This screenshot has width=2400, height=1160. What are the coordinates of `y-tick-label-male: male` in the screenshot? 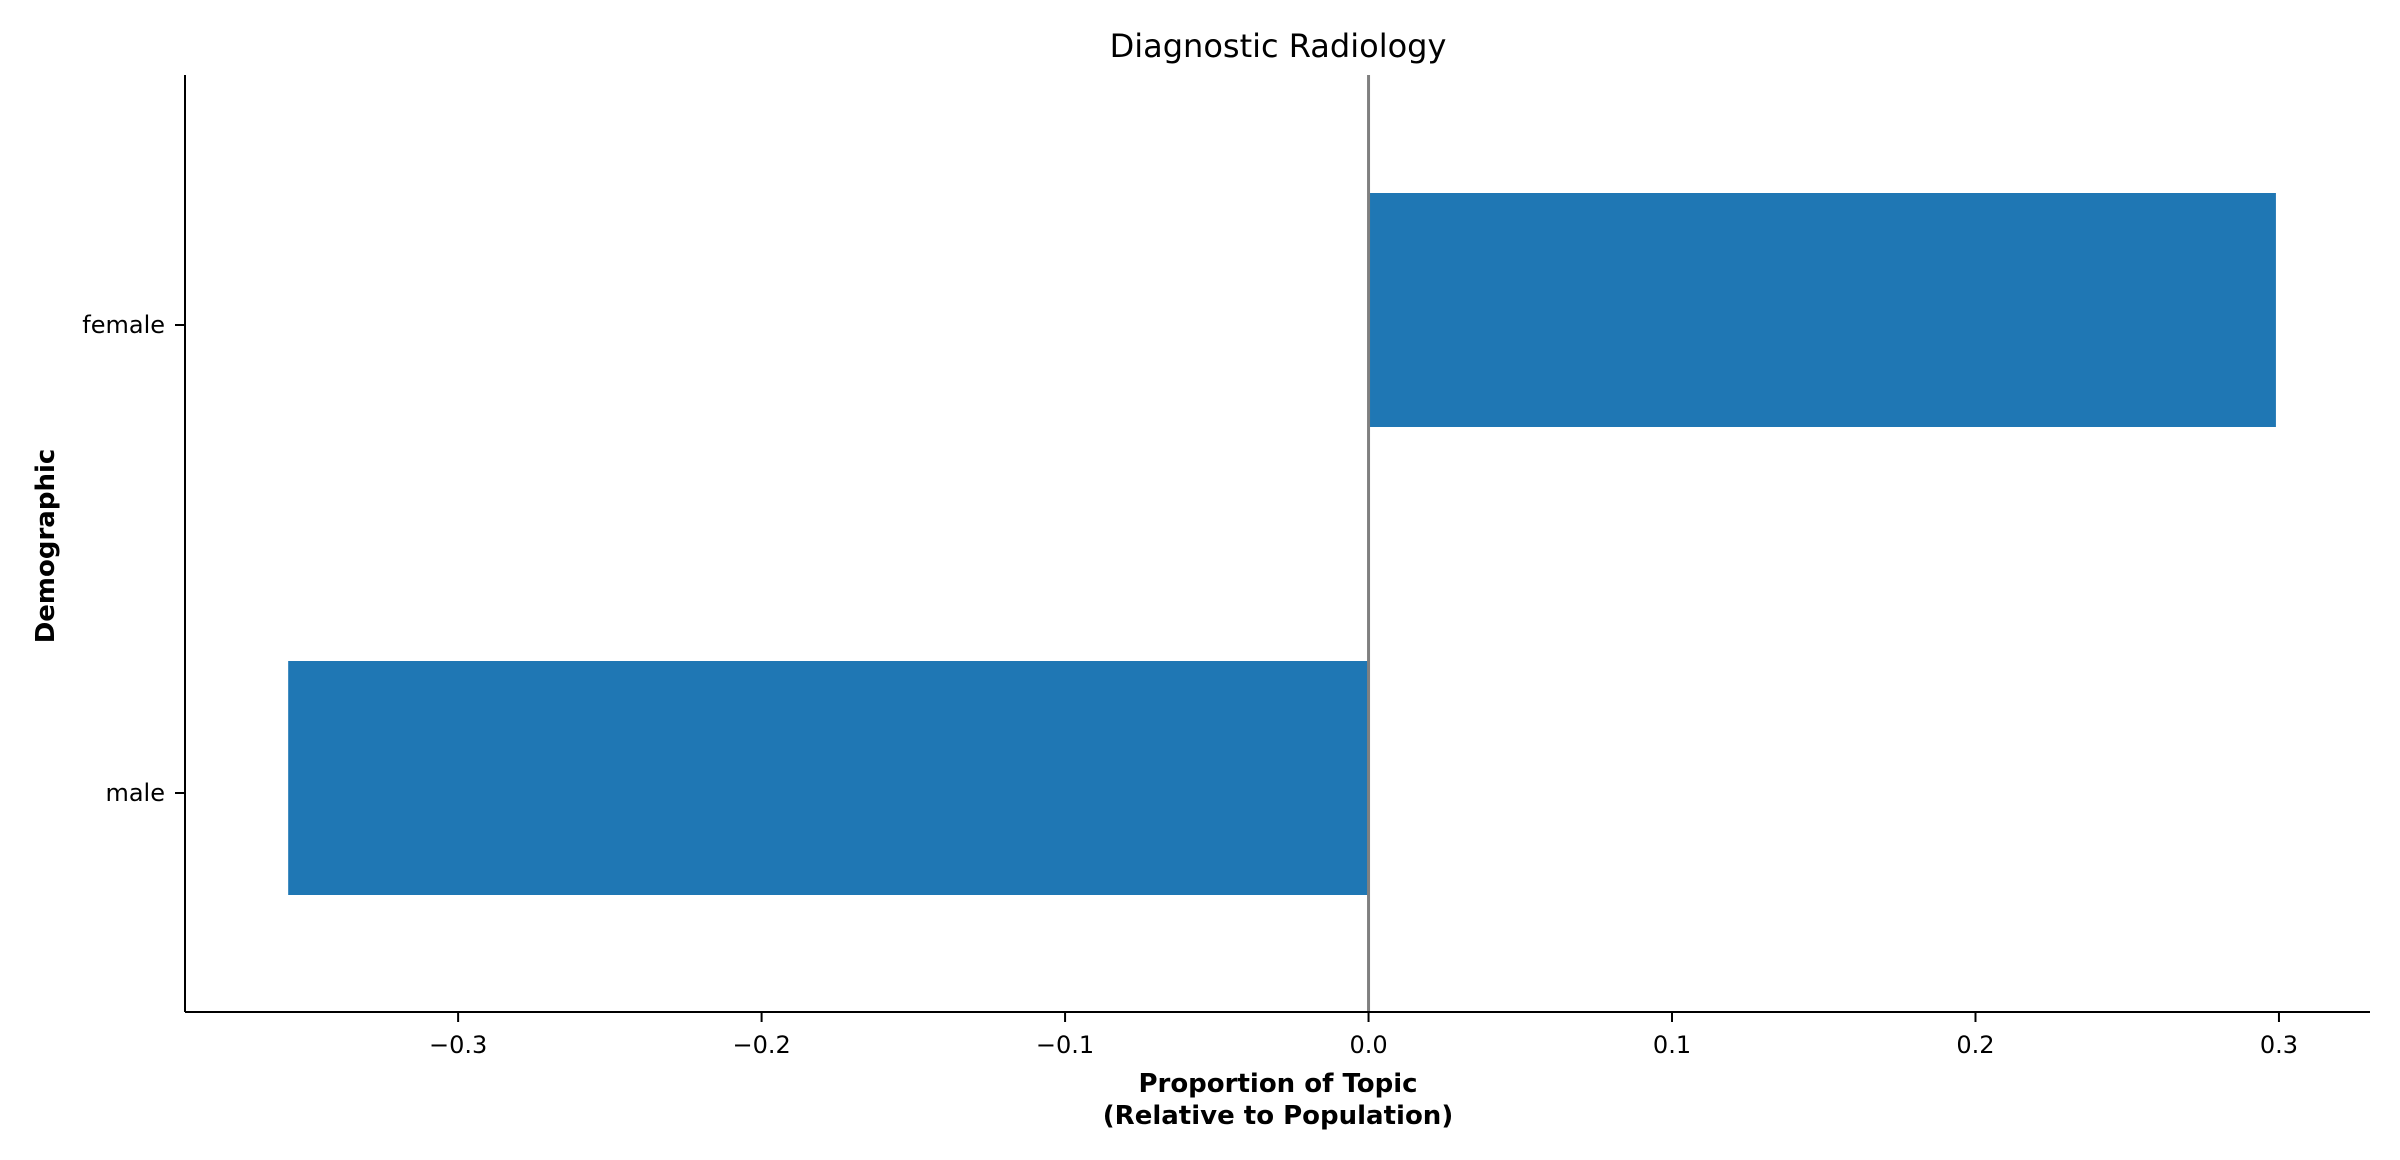 It's located at (135, 793).